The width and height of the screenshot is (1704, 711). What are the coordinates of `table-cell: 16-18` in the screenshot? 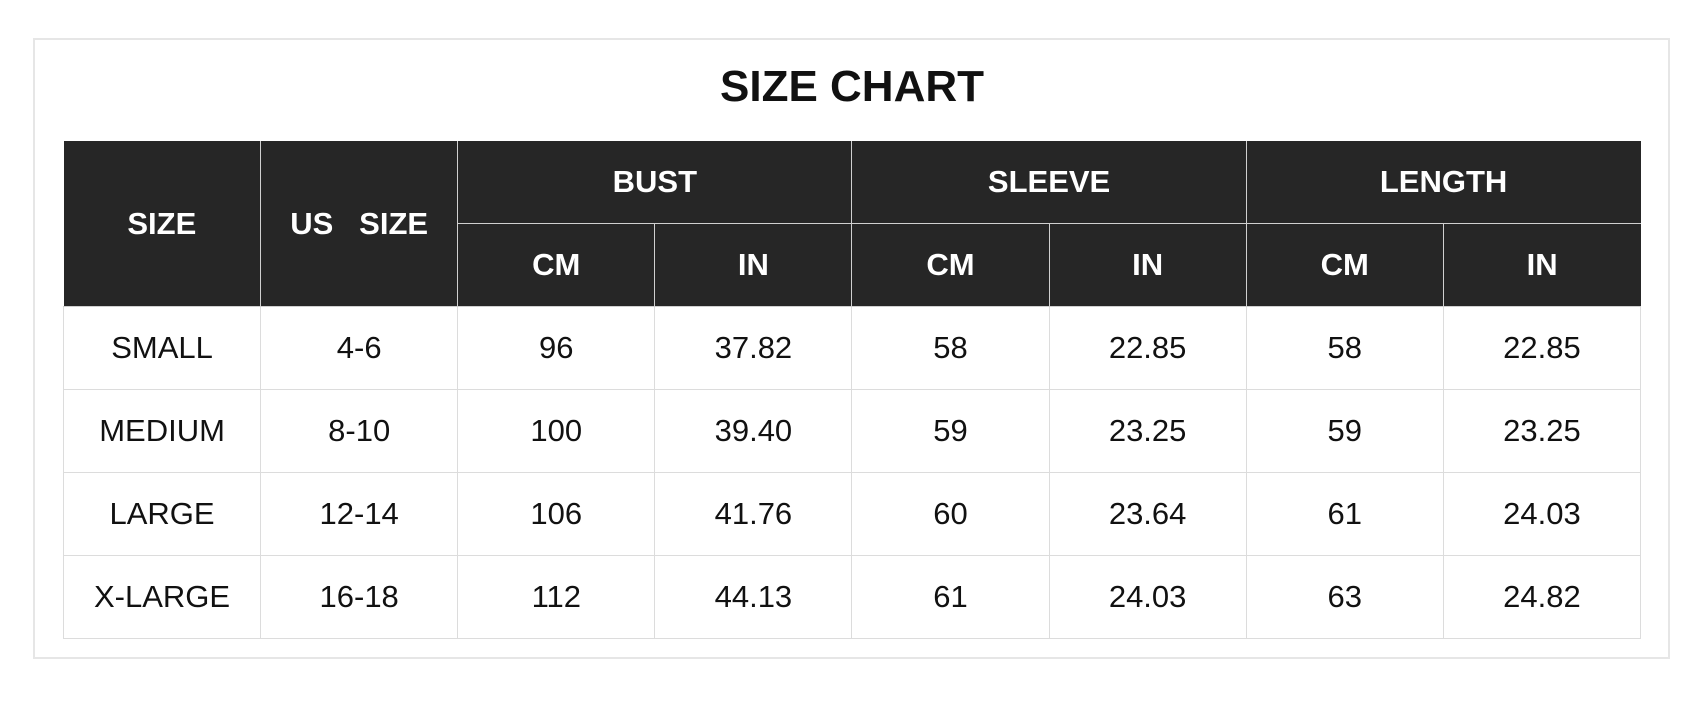 It's located at (359, 597).